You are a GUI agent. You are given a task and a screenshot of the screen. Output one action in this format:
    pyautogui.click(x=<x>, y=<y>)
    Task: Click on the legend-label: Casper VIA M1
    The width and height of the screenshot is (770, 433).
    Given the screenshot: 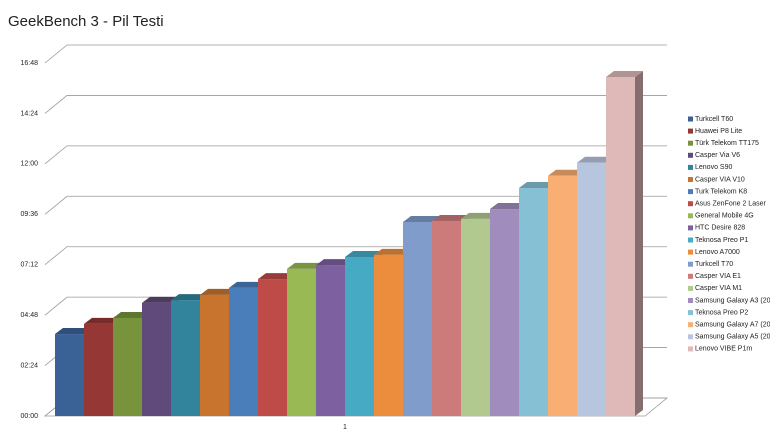 What is the action you would take?
    pyautogui.click(x=718, y=288)
    